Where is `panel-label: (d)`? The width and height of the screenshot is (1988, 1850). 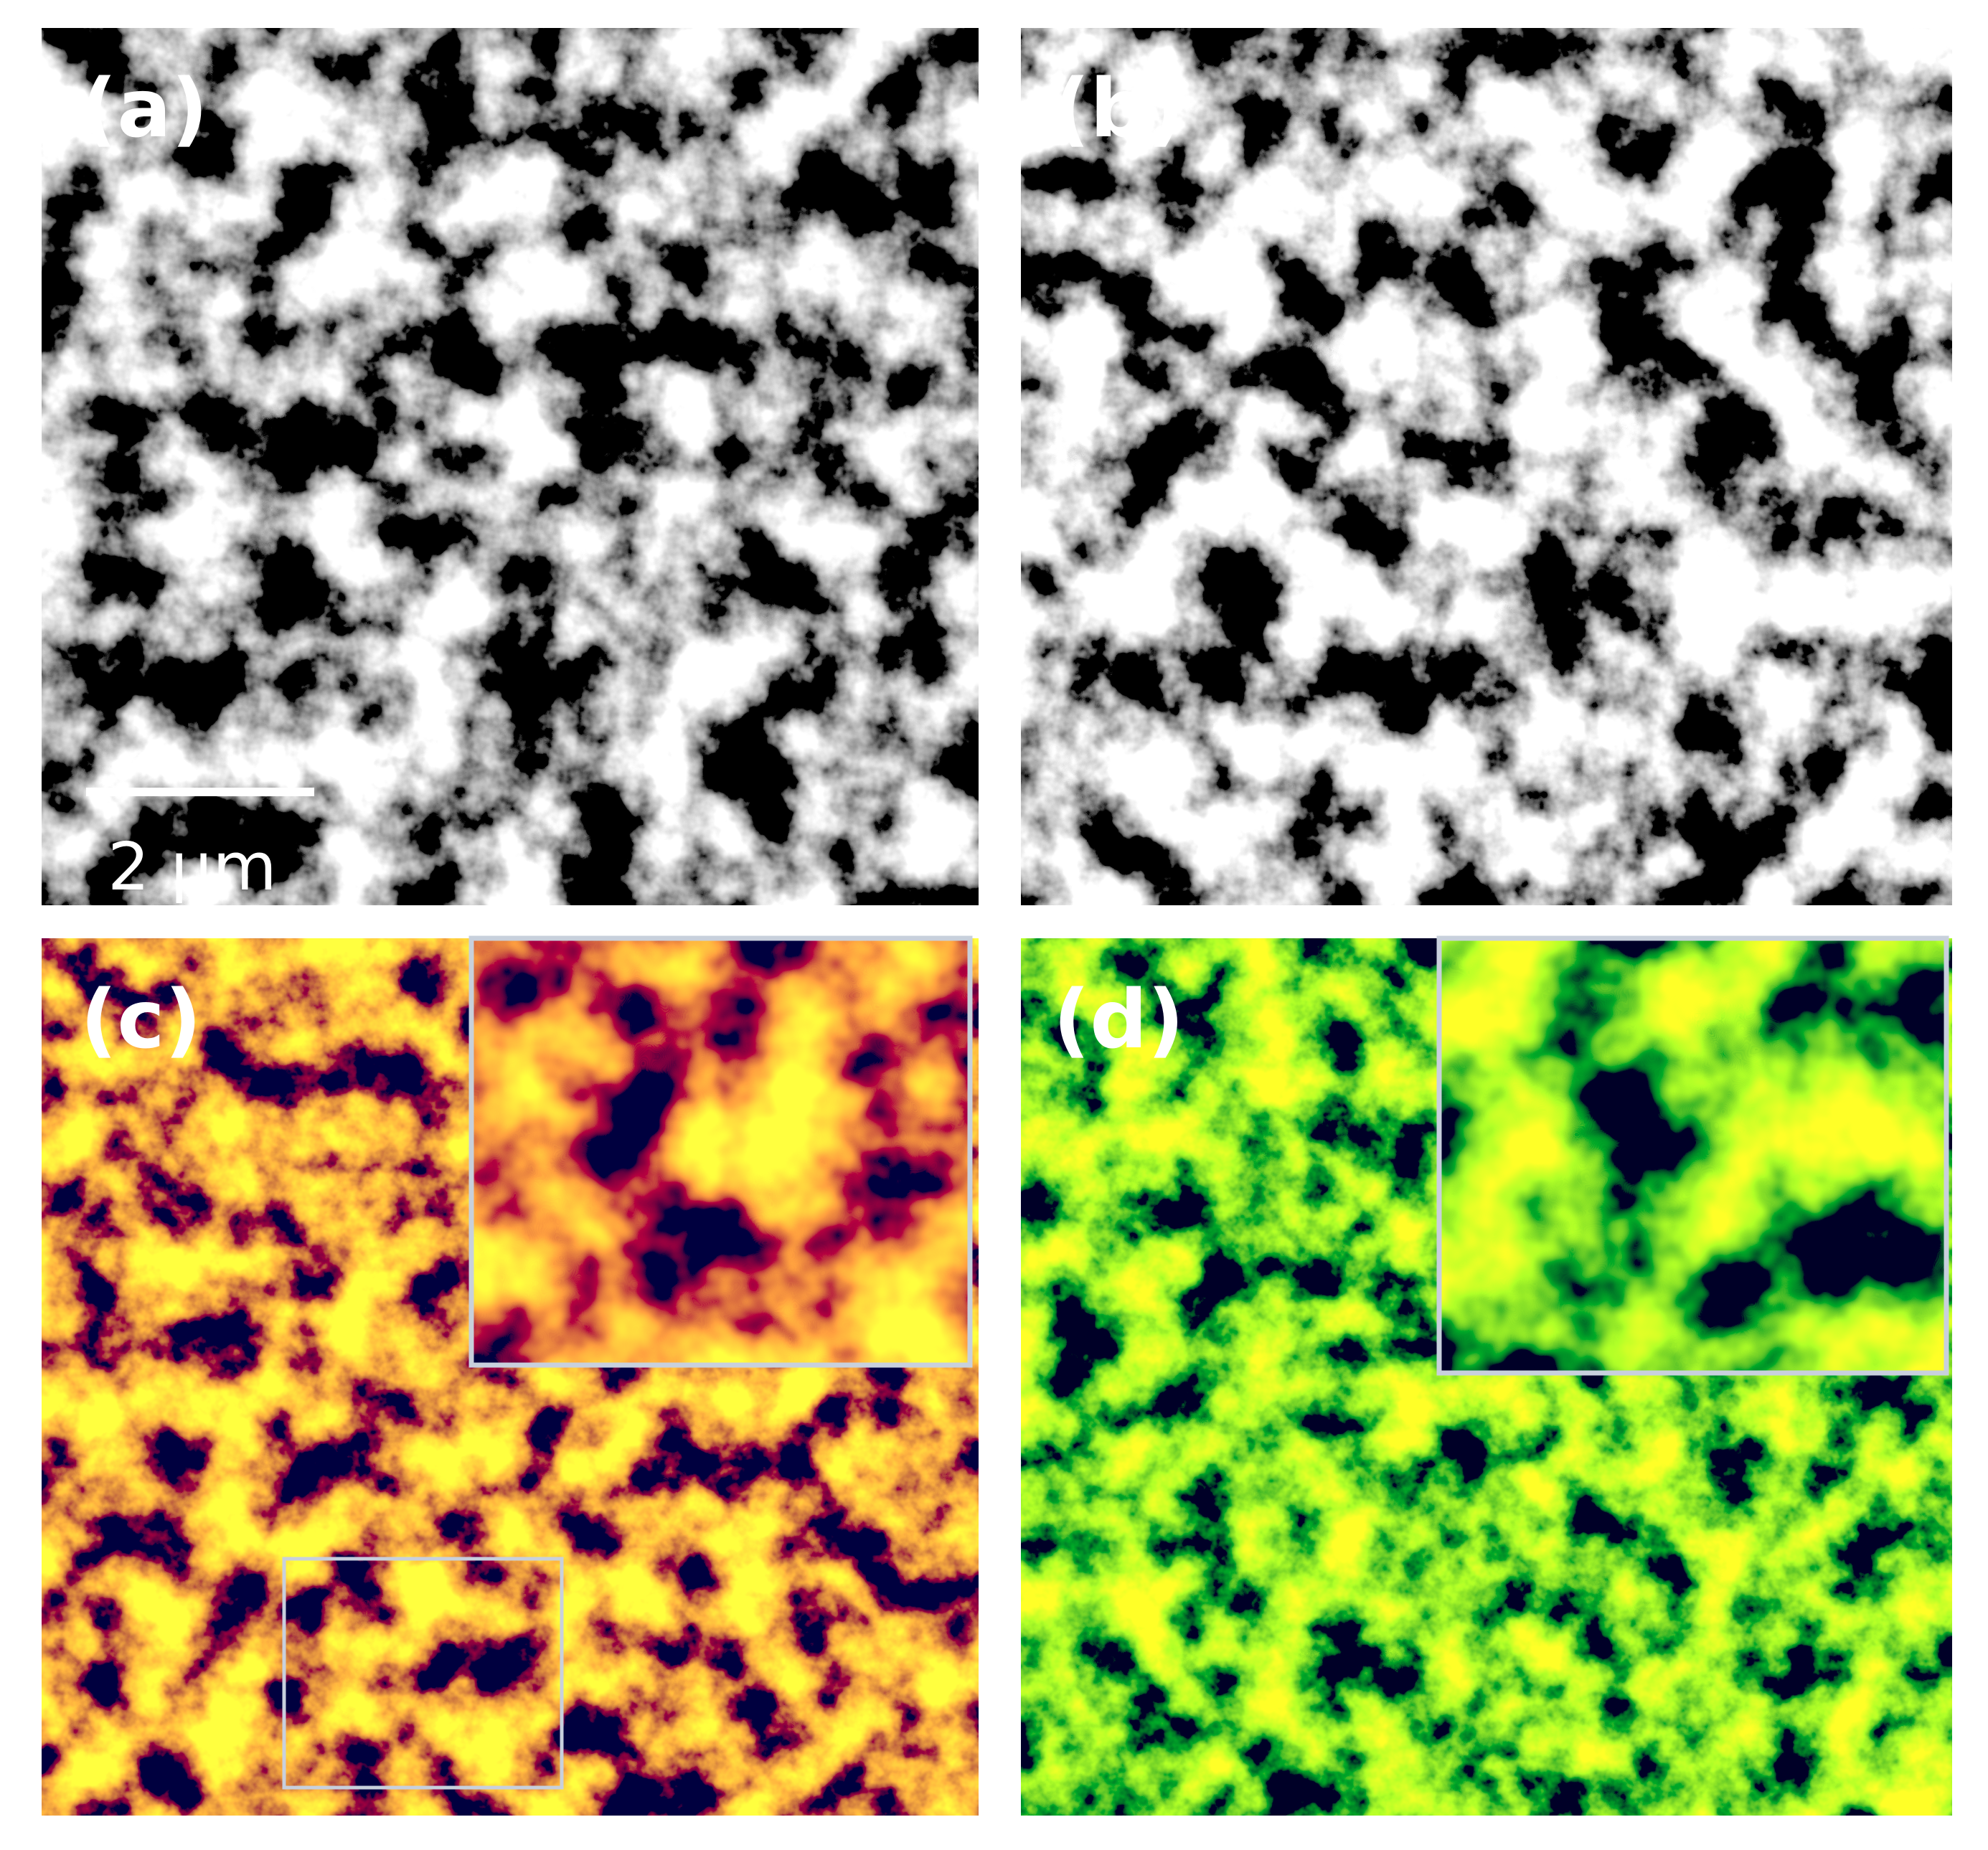 panel-label: (d) is located at coordinates (1118, 1020).